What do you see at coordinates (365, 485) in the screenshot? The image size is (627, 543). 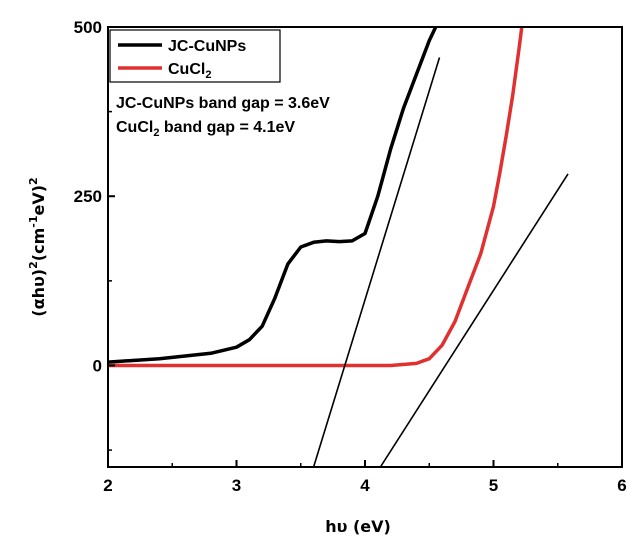 I see `x-tick-label: 4` at bounding box center [365, 485].